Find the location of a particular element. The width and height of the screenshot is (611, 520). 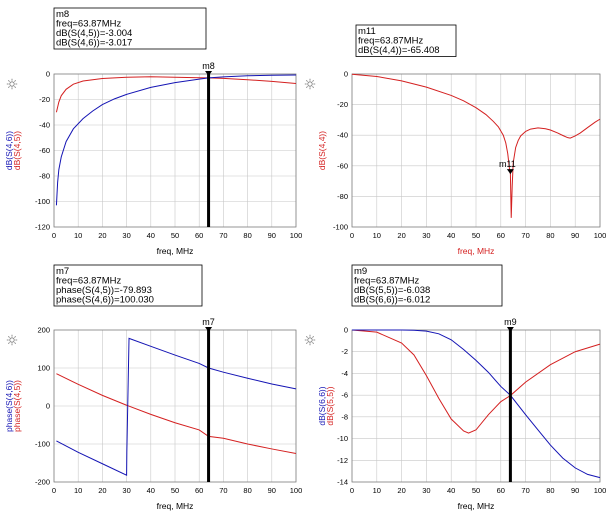

marker-name-label: m11 is located at coordinates (507, 164).